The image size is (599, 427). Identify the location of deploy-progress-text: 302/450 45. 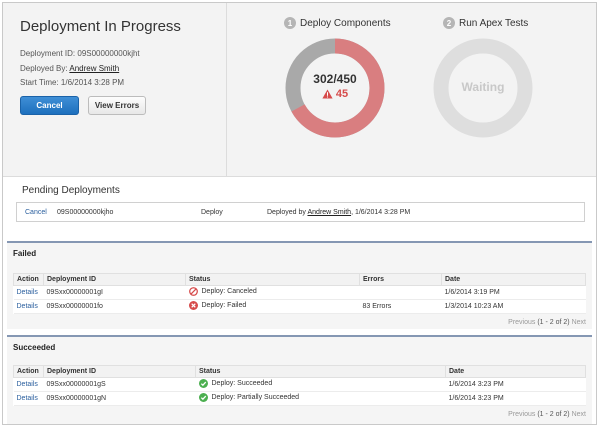
(335, 86).